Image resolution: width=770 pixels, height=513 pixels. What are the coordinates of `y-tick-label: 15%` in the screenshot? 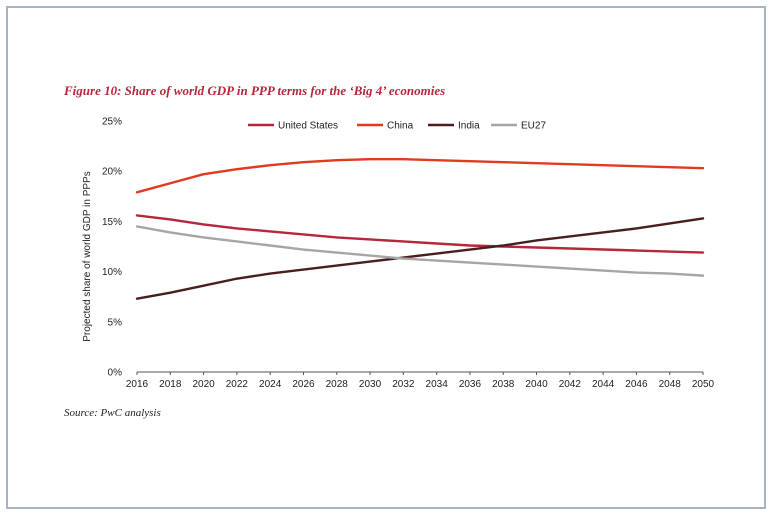 It's located at (112, 222).